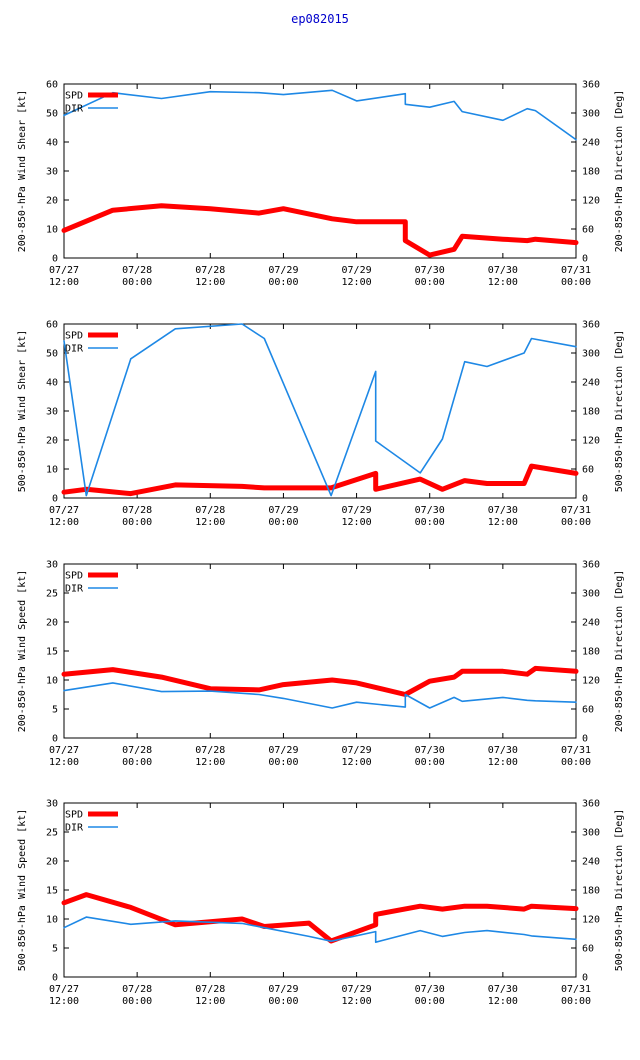  What do you see at coordinates (55, 949) in the screenshot?
I see `left-tick-label: 5` at bounding box center [55, 949].